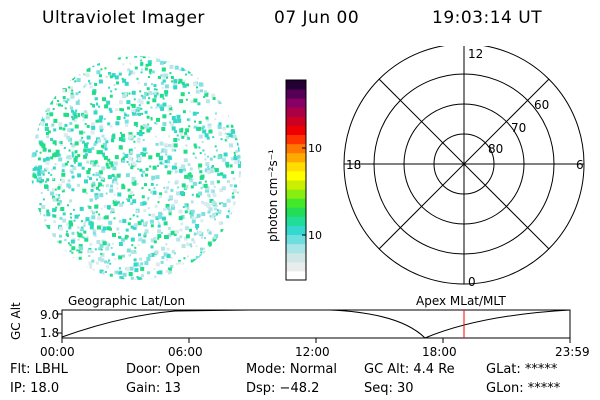  Describe the element at coordinates (409, 369) in the screenshot. I see `status-gc-alt: GC Alt: 4.4 Re` at that location.